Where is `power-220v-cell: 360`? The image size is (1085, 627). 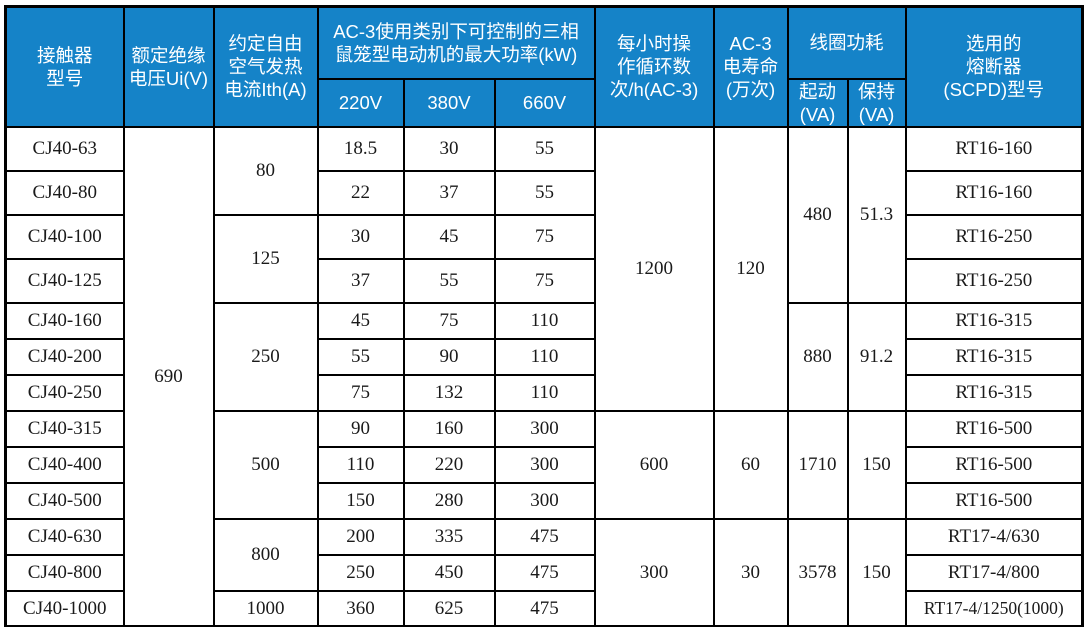
power-220v-cell: 360 is located at coordinates (360, 608).